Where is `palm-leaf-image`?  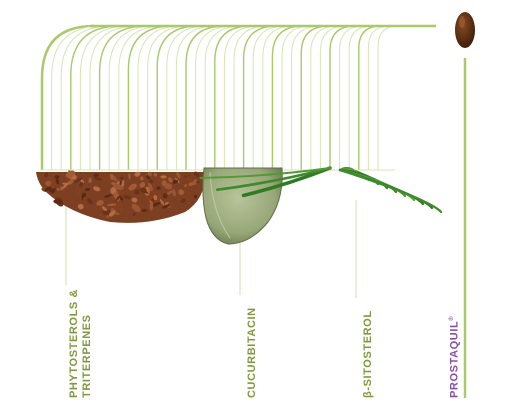 palm-leaf-image is located at coordinates (321, 190).